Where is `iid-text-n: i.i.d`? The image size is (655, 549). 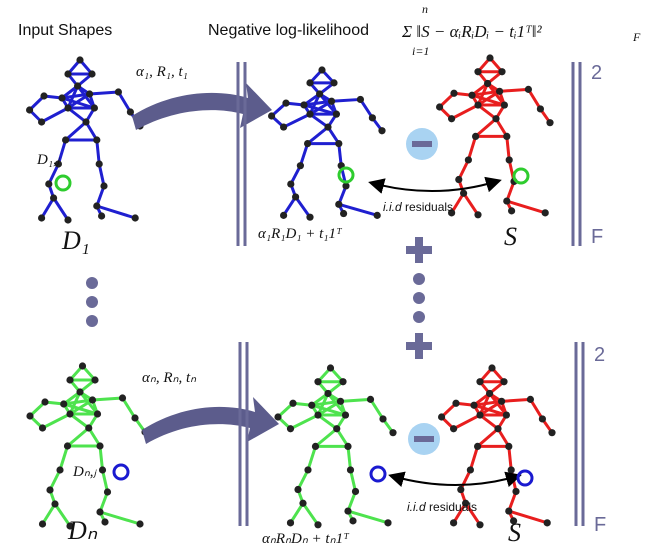
iid-text-n: i.i.d is located at coordinates (416, 507).